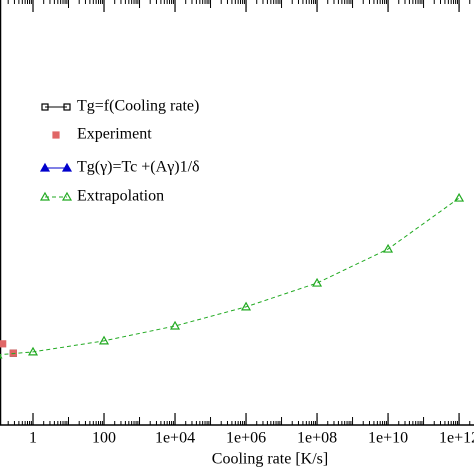 This screenshot has height=474, width=474. I want to click on legend-label: Tg=f(Cooling rate), so click(138, 106).